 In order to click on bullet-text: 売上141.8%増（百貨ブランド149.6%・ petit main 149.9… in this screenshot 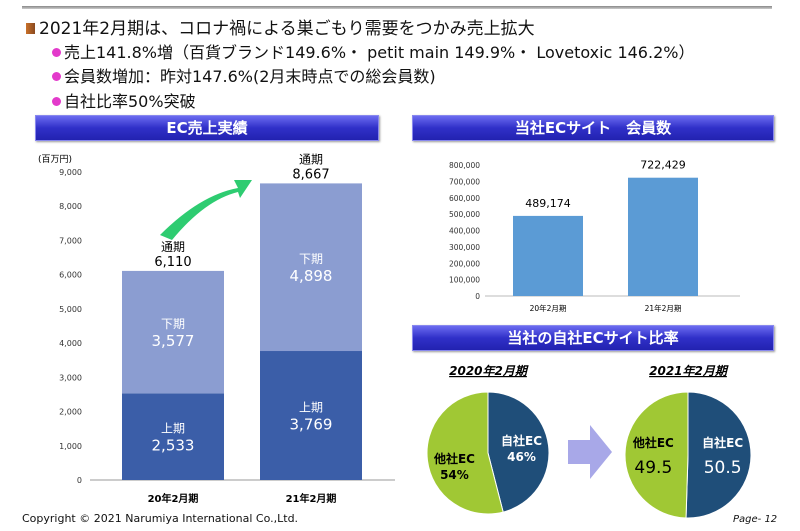, I will do `click(379, 52)`.